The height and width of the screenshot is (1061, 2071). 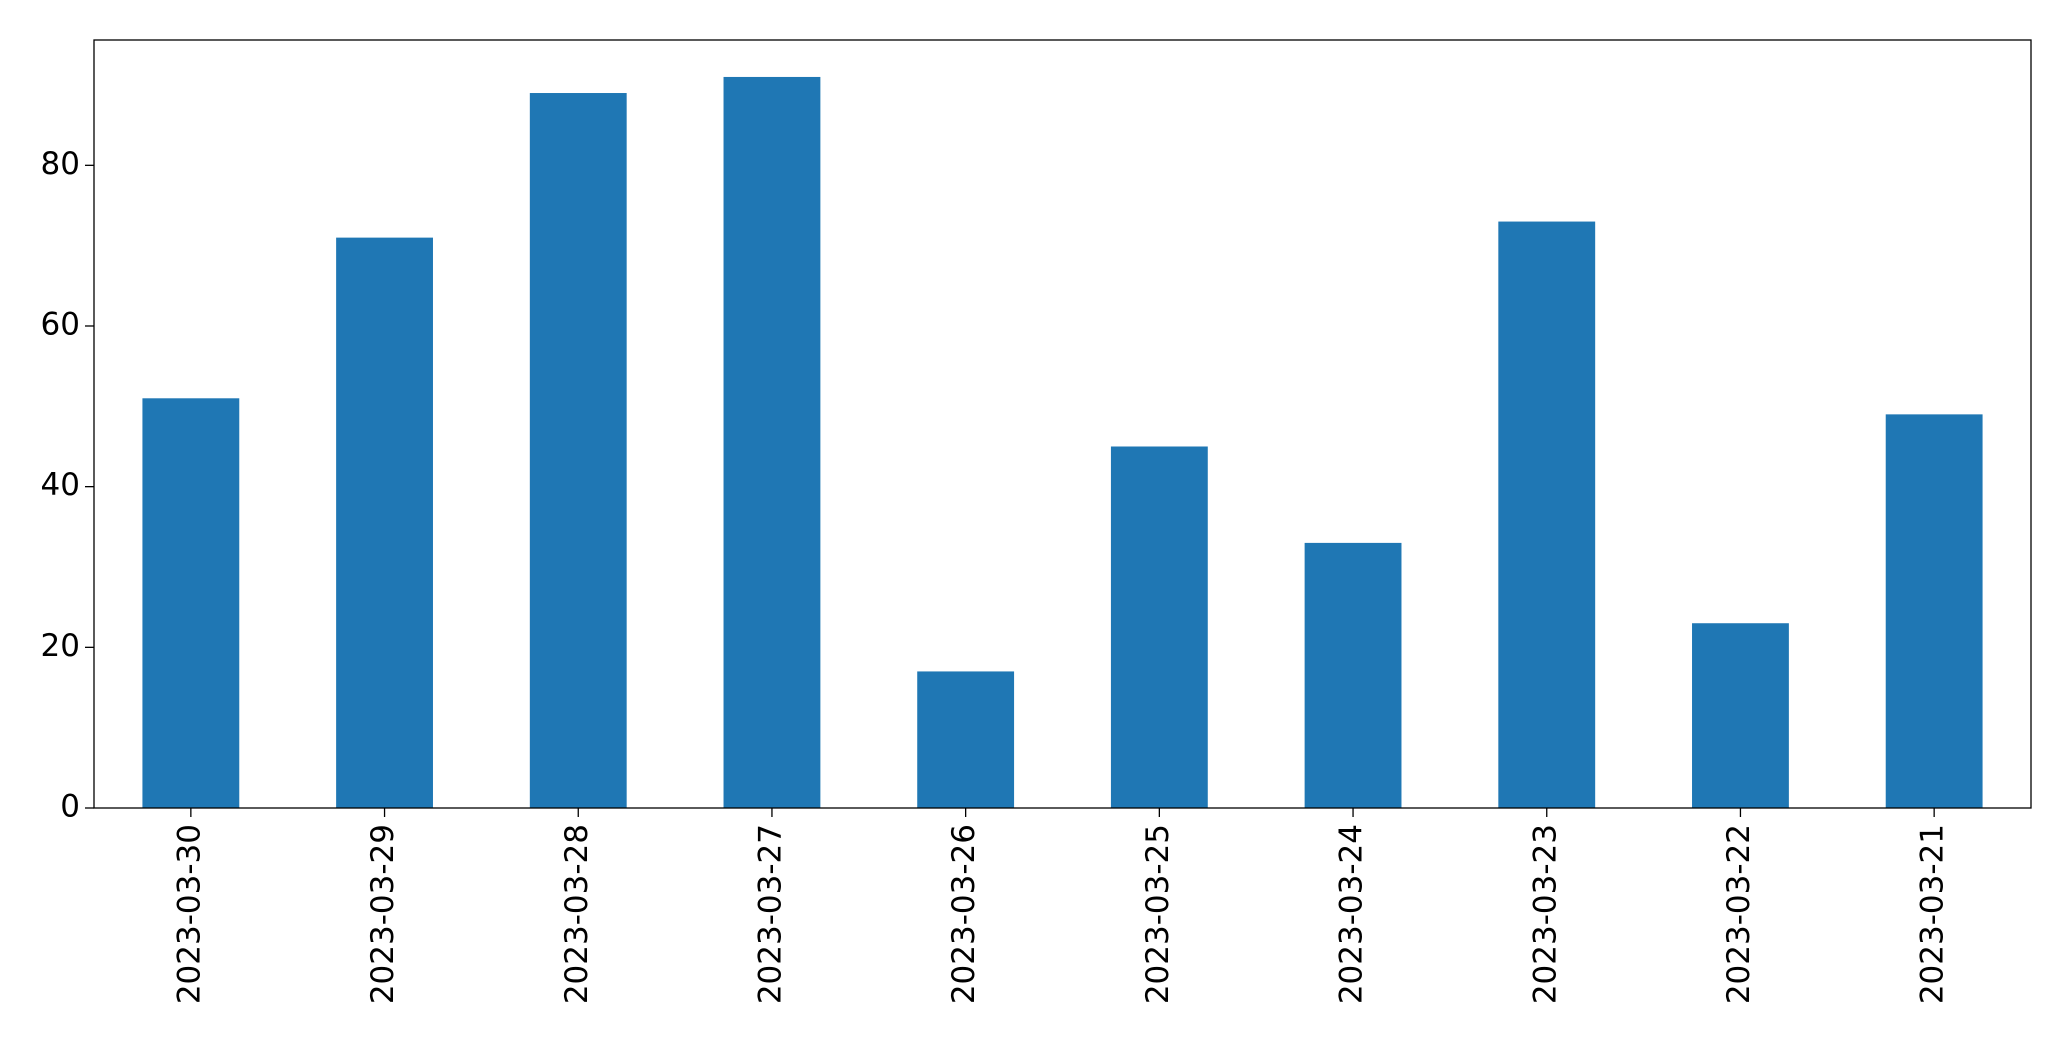 I want to click on y-tick-label: 40, so click(x=60, y=485).